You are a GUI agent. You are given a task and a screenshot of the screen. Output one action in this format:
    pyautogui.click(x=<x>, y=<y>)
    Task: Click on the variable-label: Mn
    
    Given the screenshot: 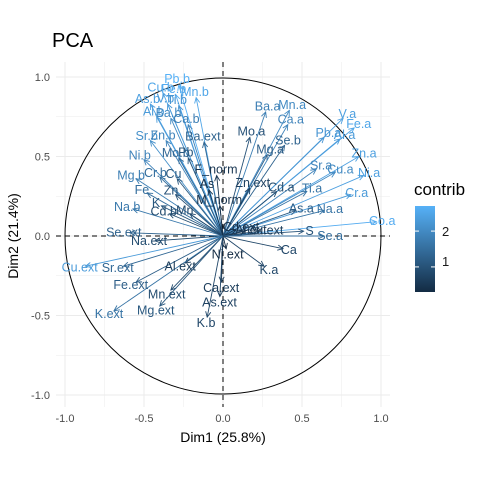 What is the action you would take?
    pyautogui.click(x=184, y=210)
    